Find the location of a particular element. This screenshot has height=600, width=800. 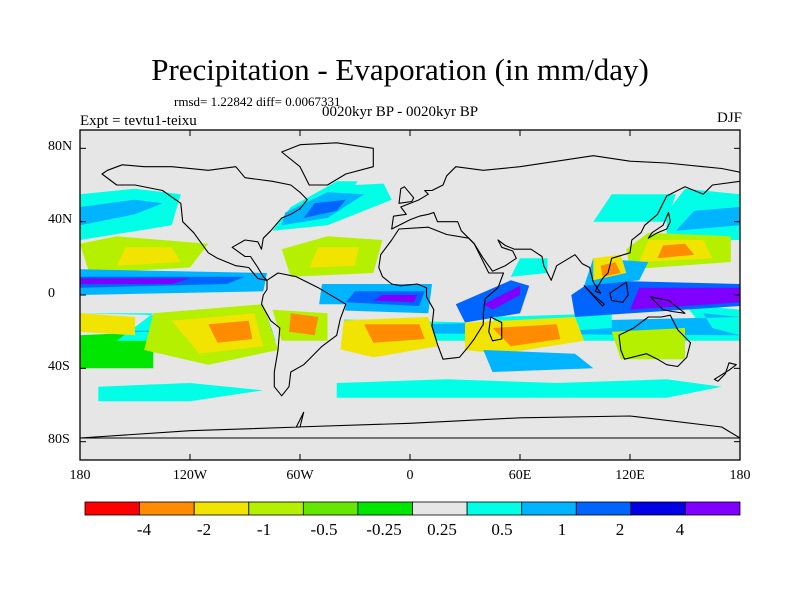

lon-label-120e: 120E is located at coordinates (630, 475).